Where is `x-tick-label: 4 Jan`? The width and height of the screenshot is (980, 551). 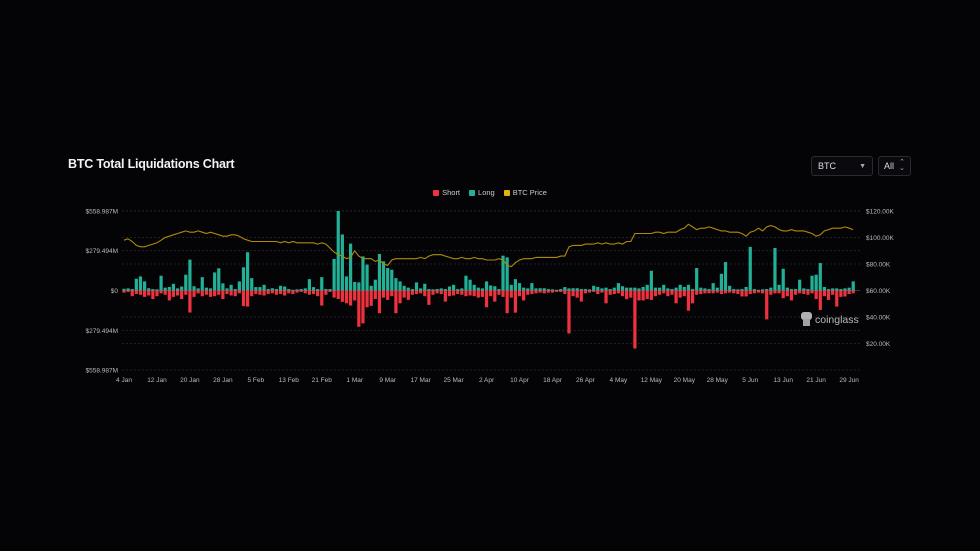
x-tick-label: 4 Jan is located at coordinates (124, 380).